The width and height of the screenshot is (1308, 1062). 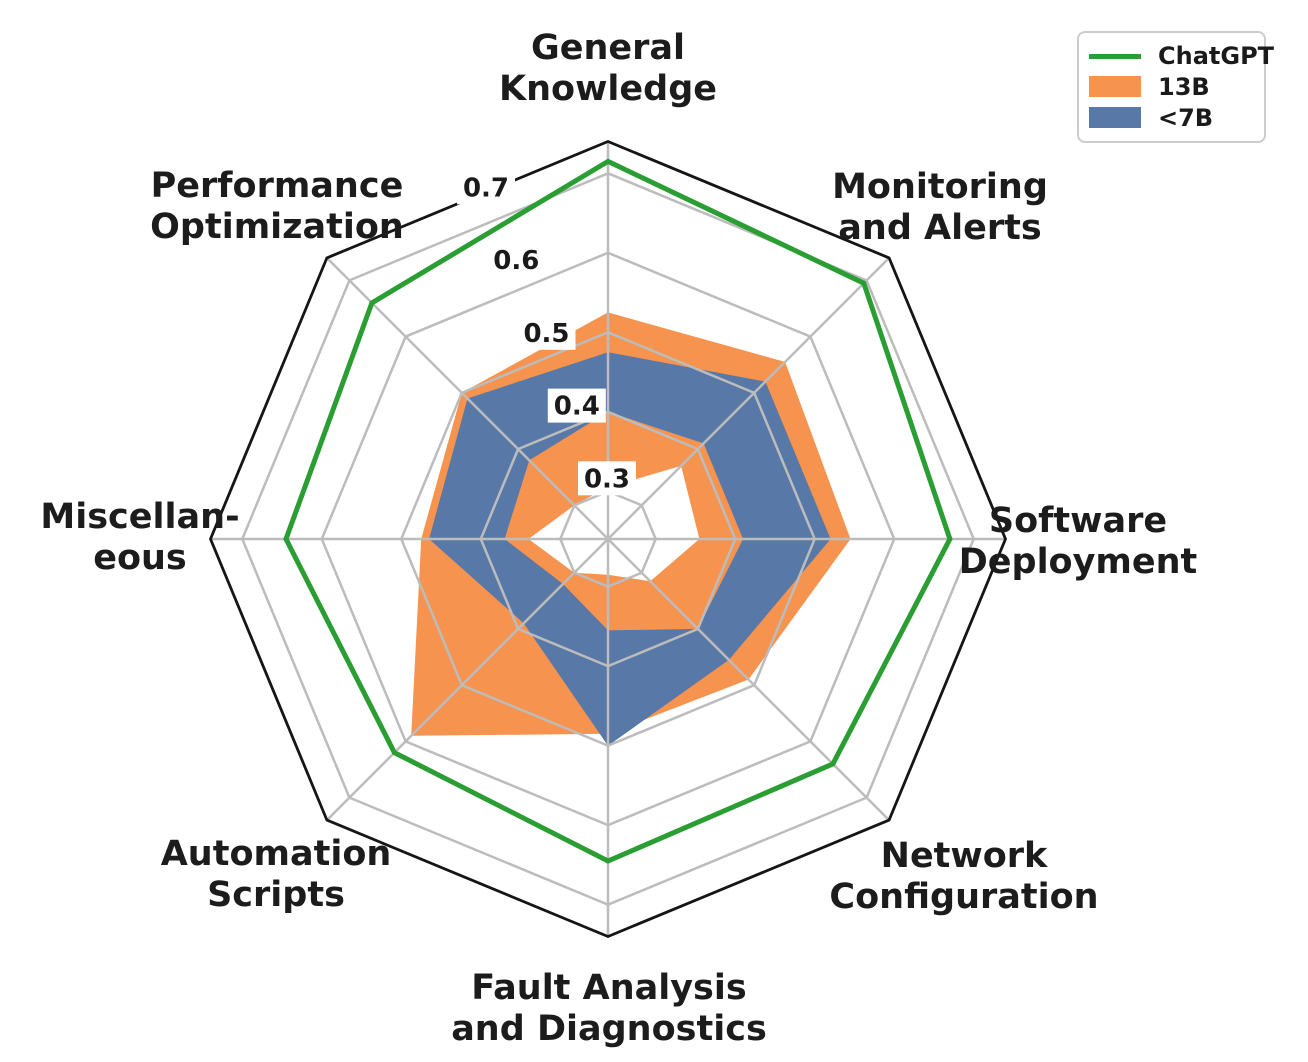 I want to click on category-label-miscellaneous: eous, so click(x=140, y=558).